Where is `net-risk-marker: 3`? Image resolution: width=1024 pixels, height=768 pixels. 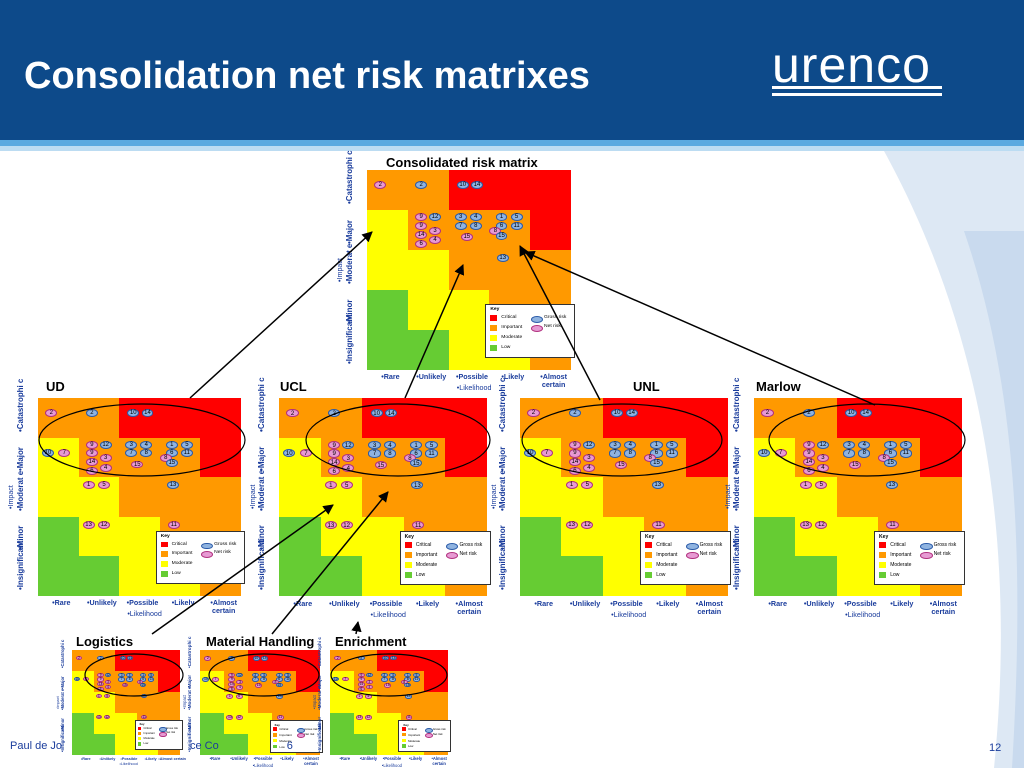 net-risk-marker: 3 is located at coordinates (348, 458).